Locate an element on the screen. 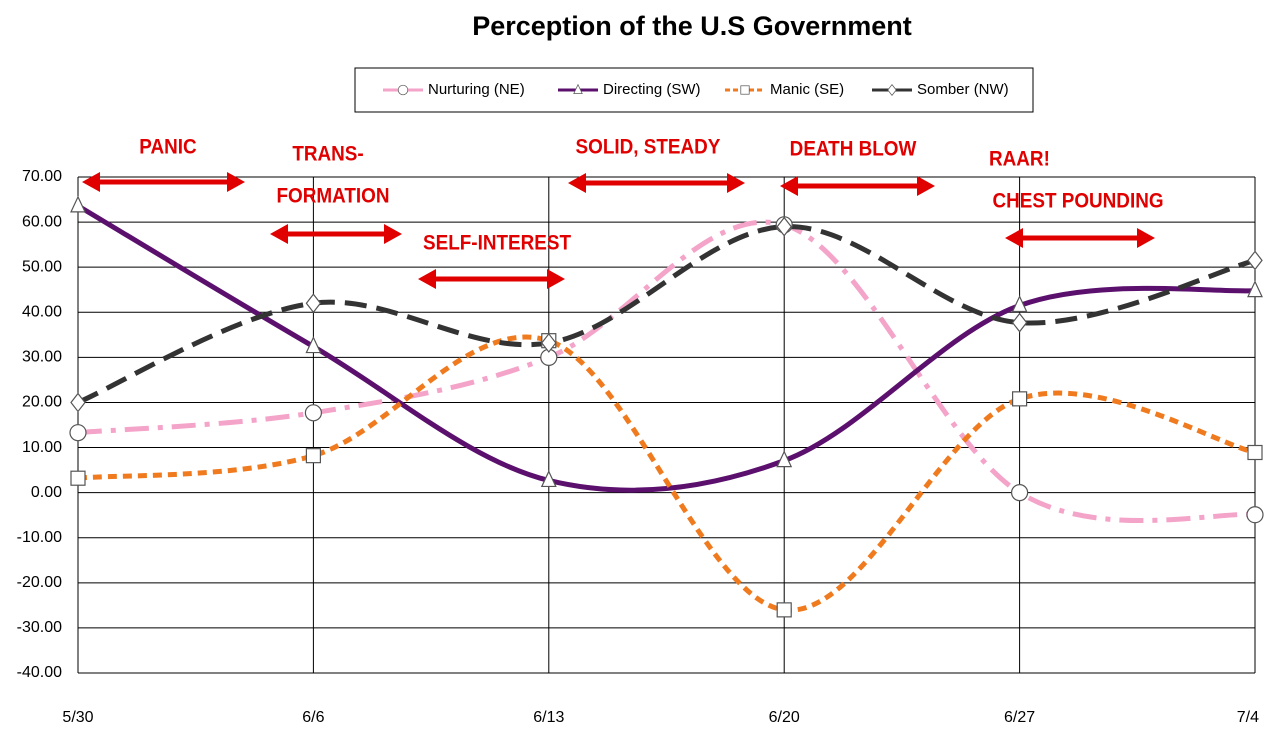 The width and height of the screenshot is (1278, 732). x-tick-label: 5/30 is located at coordinates (77, 717).